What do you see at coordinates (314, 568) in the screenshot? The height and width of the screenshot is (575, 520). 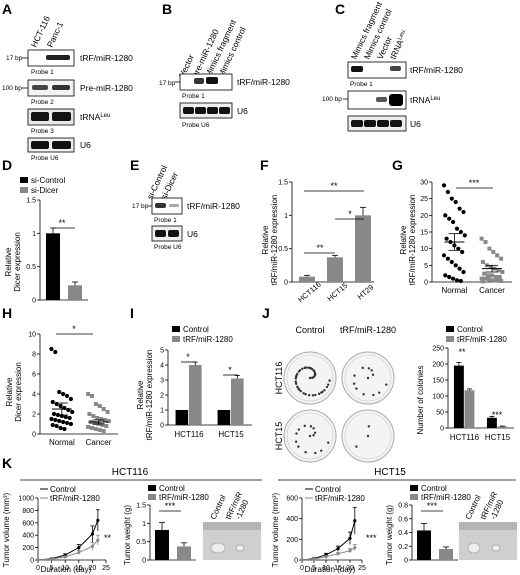 I see `x-tick-label: 5` at bounding box center [314, 568].